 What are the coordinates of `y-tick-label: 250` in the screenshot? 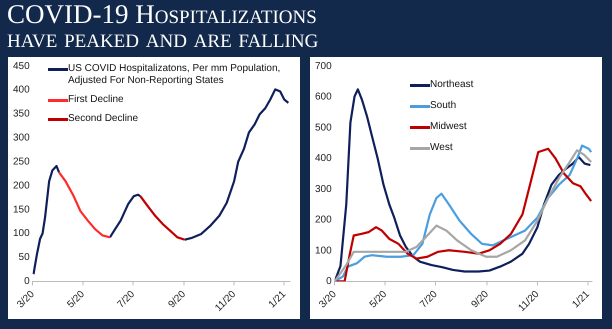 It's located at (21, 162).